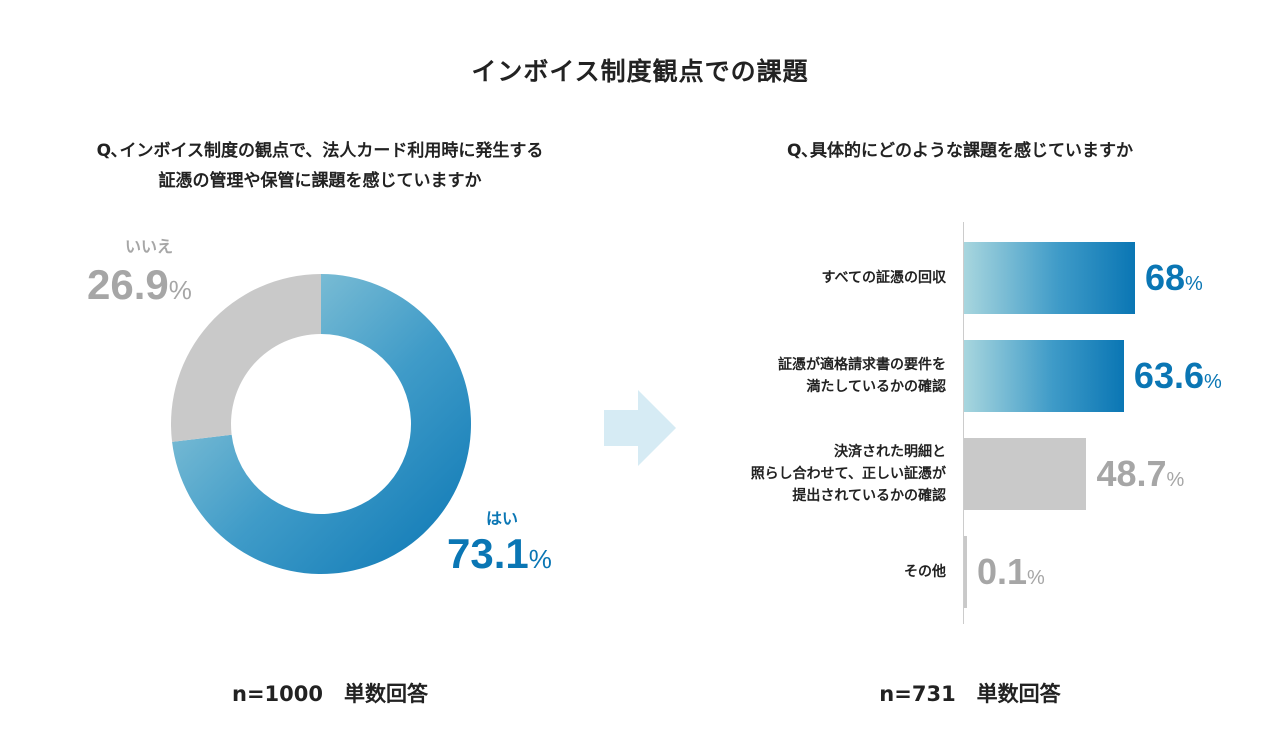 Image resolution: width=1280 pixels, height=750 pixels. I want to click on bar-value-label: 0.1%, so click(1011, 571).